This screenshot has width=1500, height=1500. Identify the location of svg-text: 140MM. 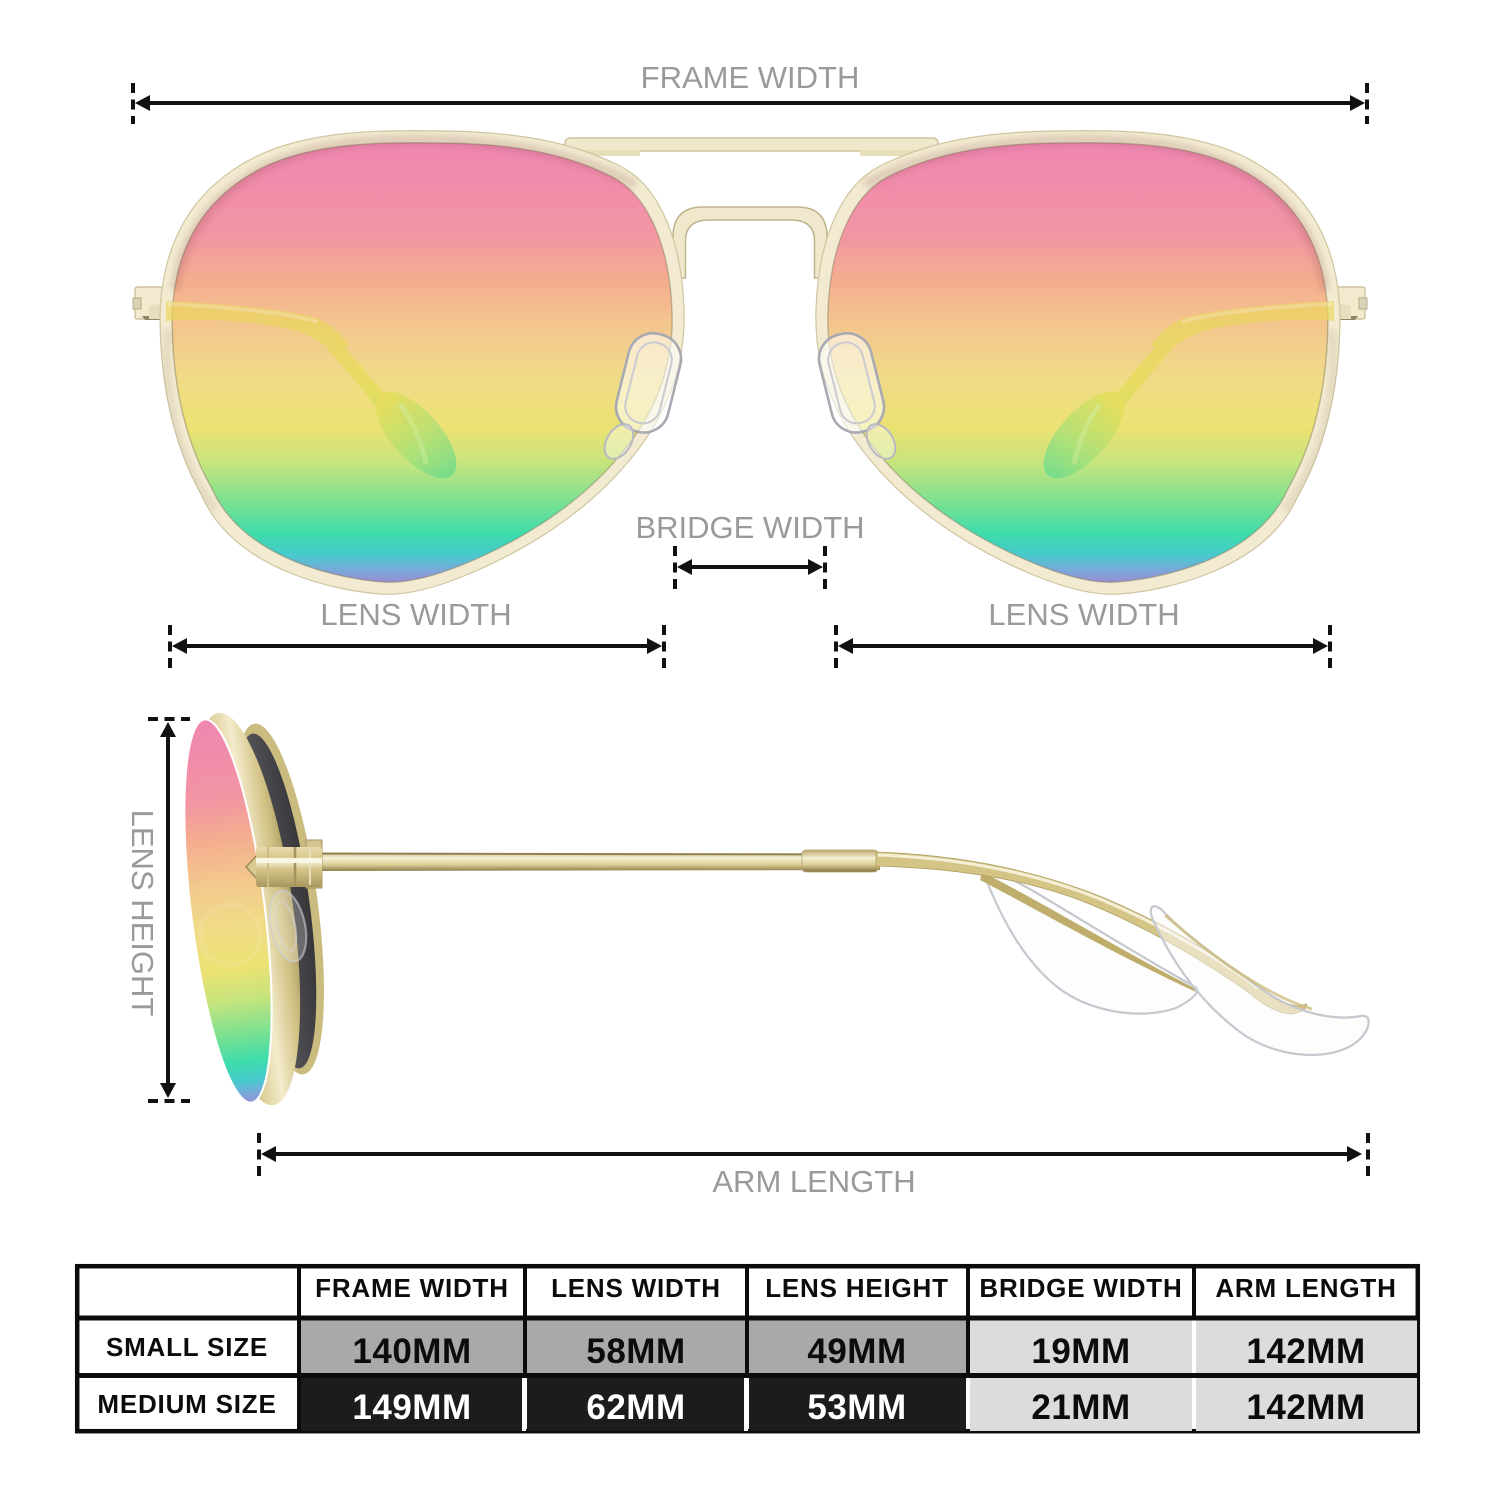
(411, 1351).